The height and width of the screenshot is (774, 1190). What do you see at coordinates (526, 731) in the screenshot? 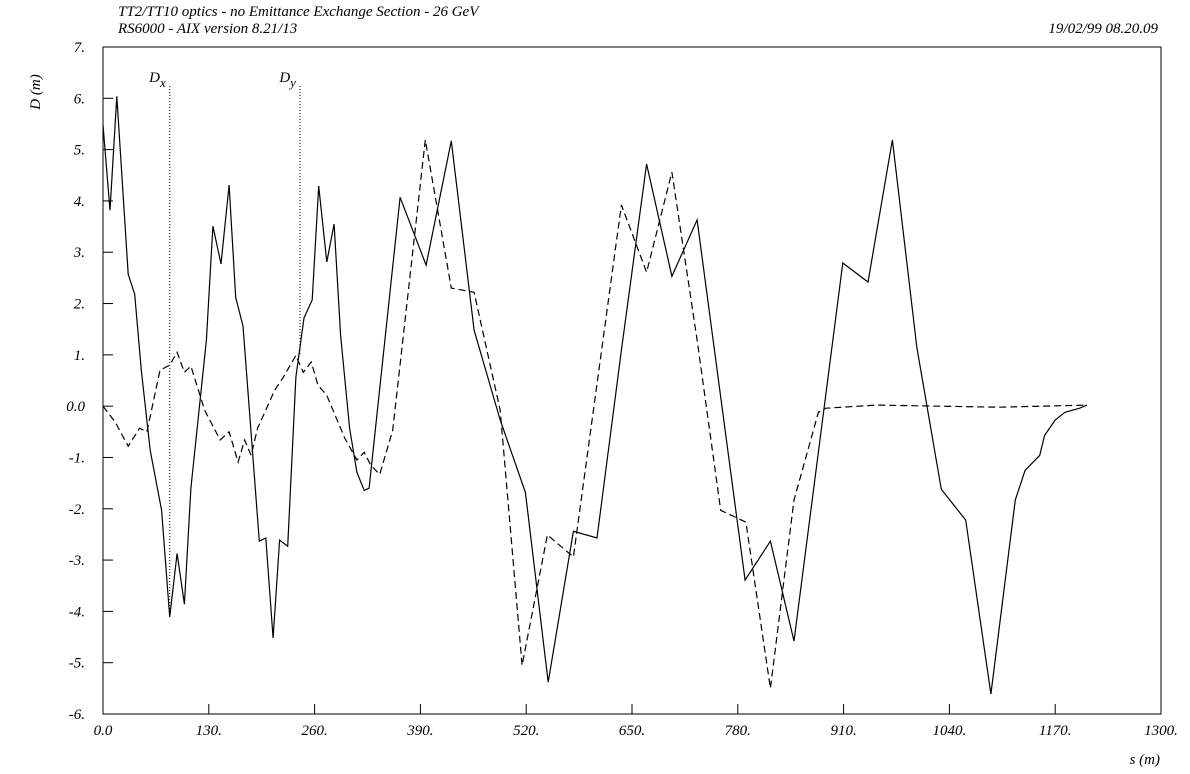
I see `x-tick-label: 520.` at bounding box center [526, 731].